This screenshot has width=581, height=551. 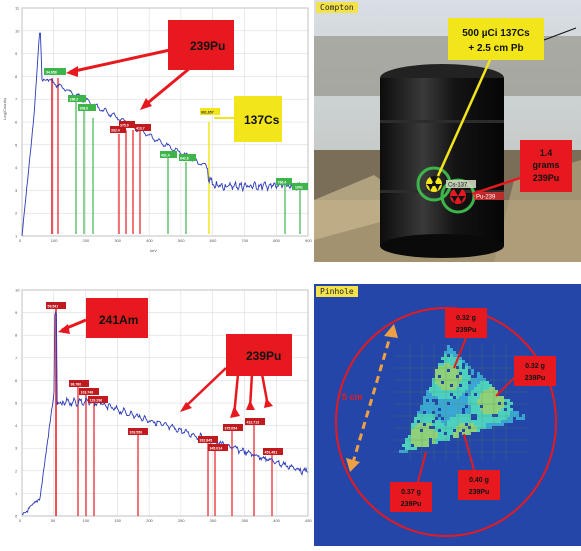 What do you see at coordinates (495, 48) in the screenshot?
I see `source-callout-line2: + 2.5 cm Pb` at bounding box center [495, 48].